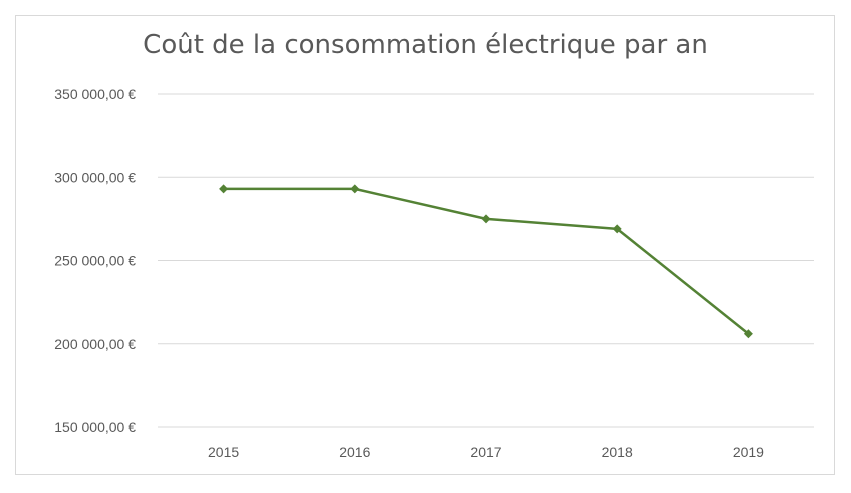 This screenshot has width=851, height=493. Describe the element at coordinates (95, 94) in the screenshot. I see `y-tick-label: 350 000,00 €` at that location.